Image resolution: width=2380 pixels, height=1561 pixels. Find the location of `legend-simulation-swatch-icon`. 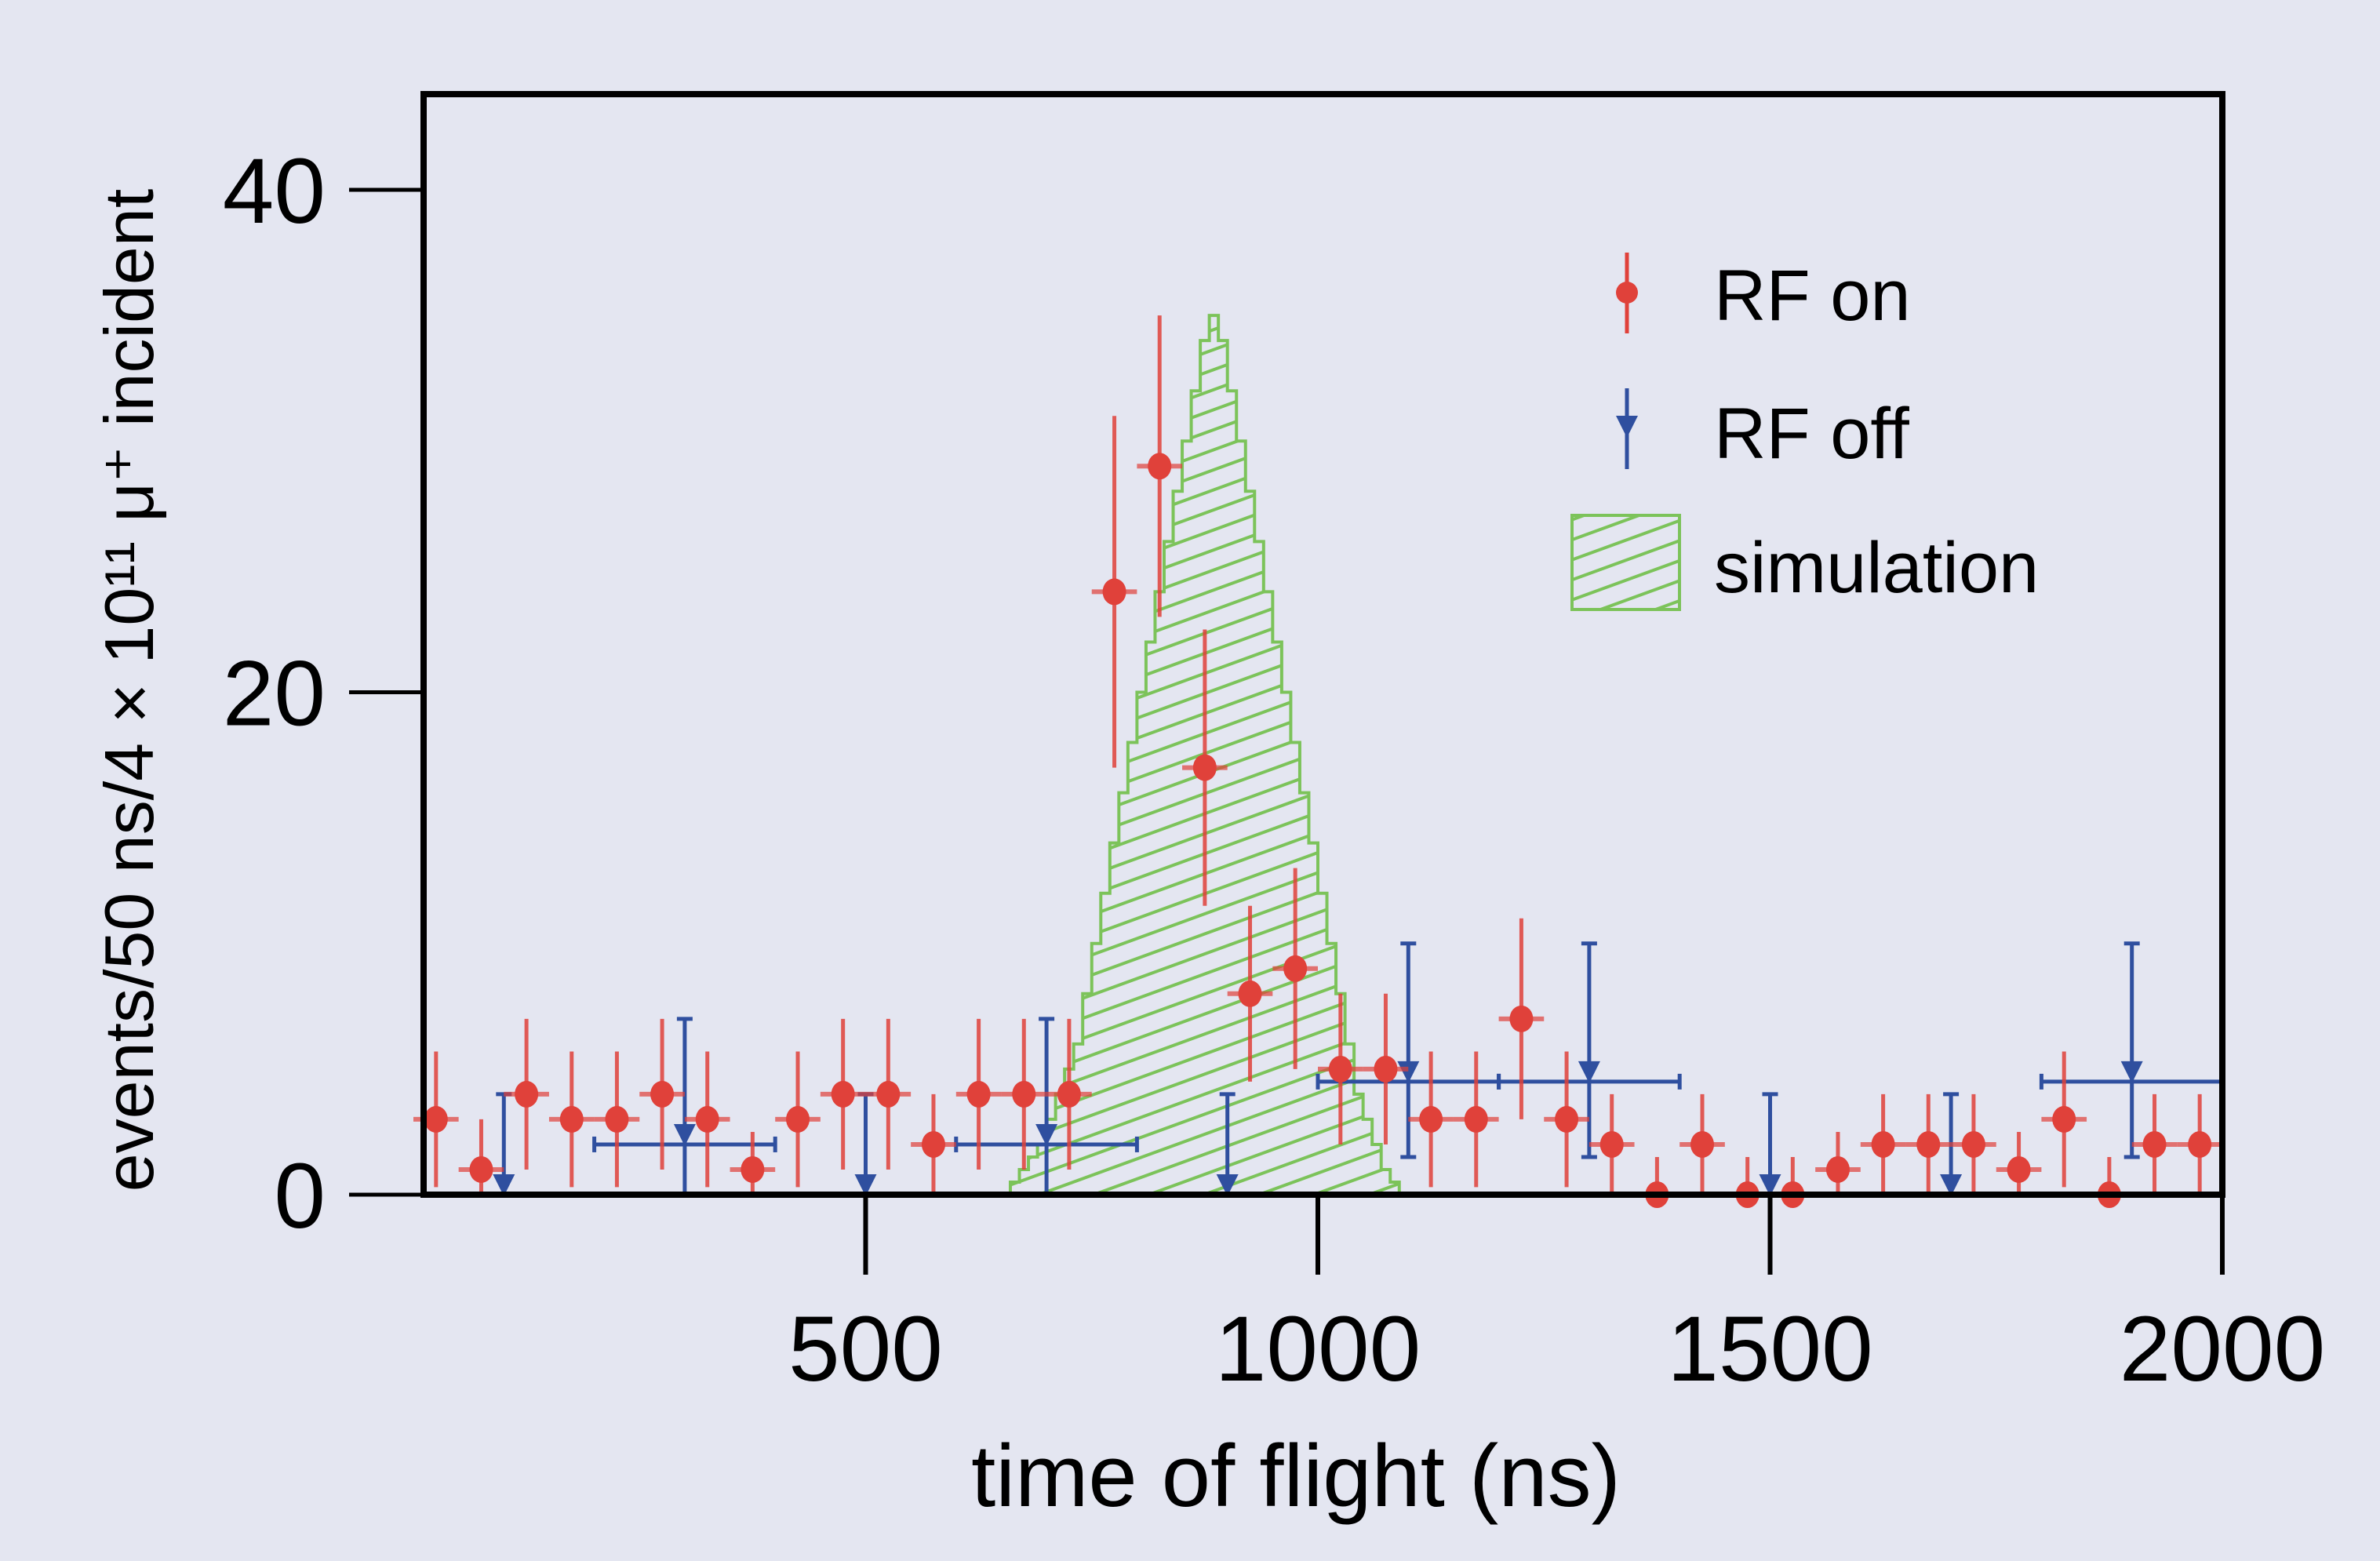

legend-simulation-swatch-icon is located at coordinates (1625, 562).